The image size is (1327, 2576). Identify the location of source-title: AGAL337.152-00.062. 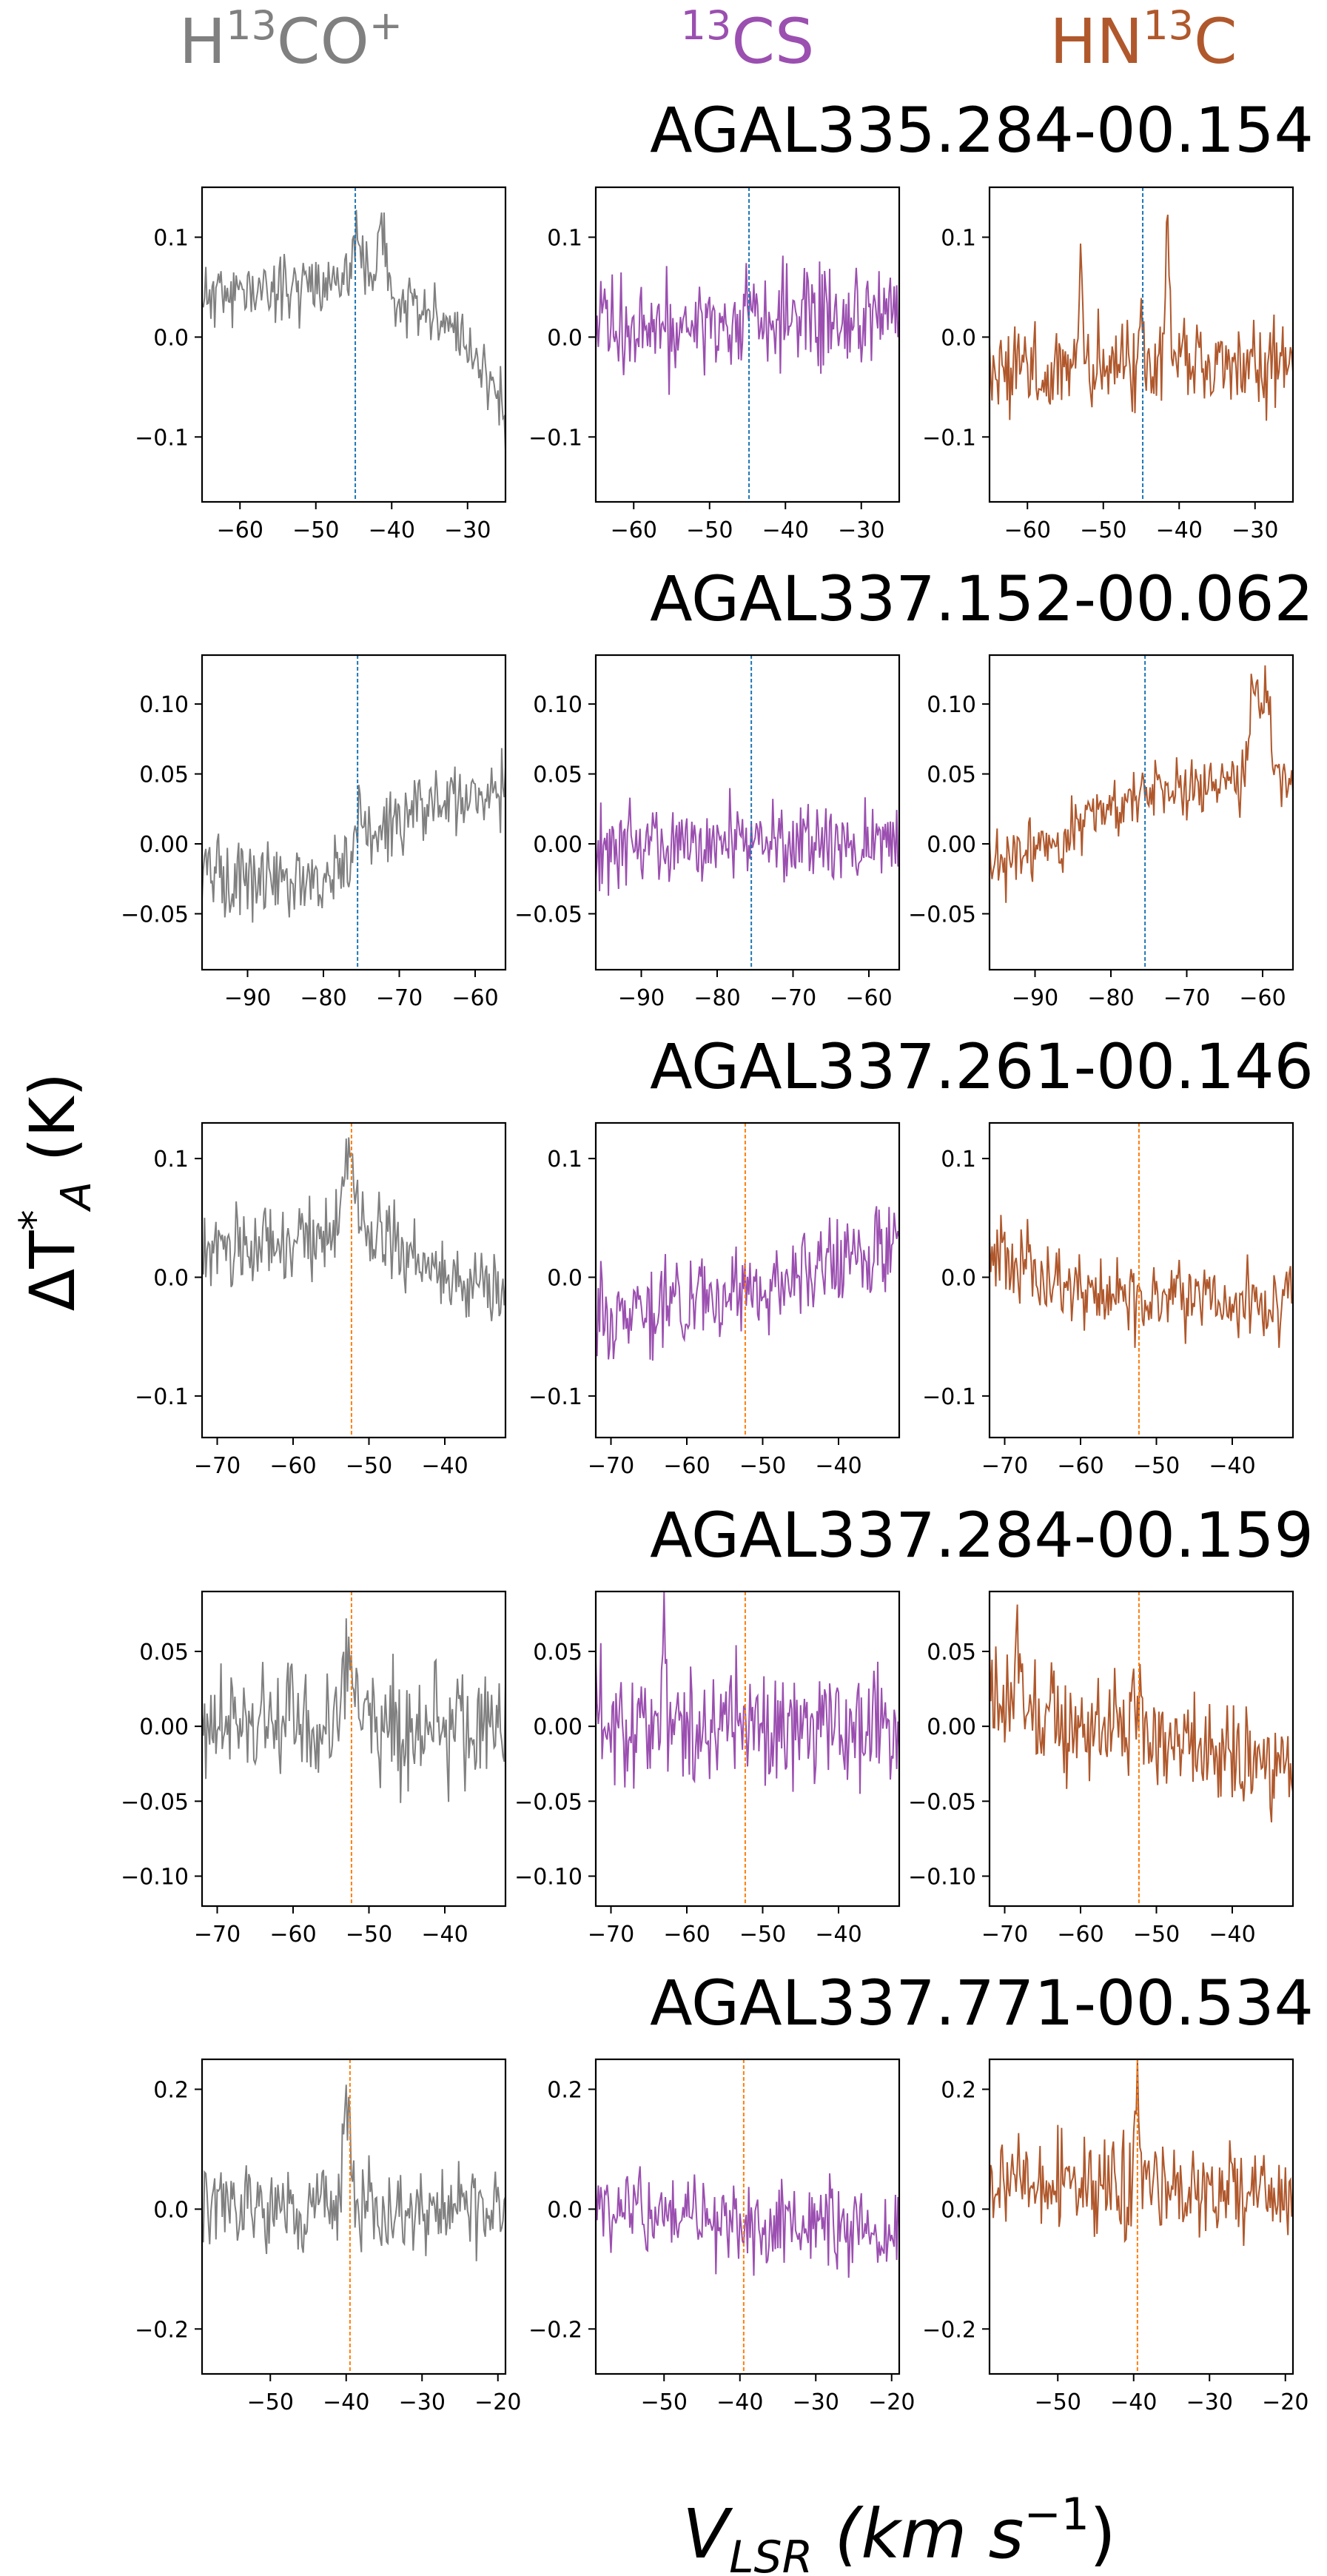
(982, 599).